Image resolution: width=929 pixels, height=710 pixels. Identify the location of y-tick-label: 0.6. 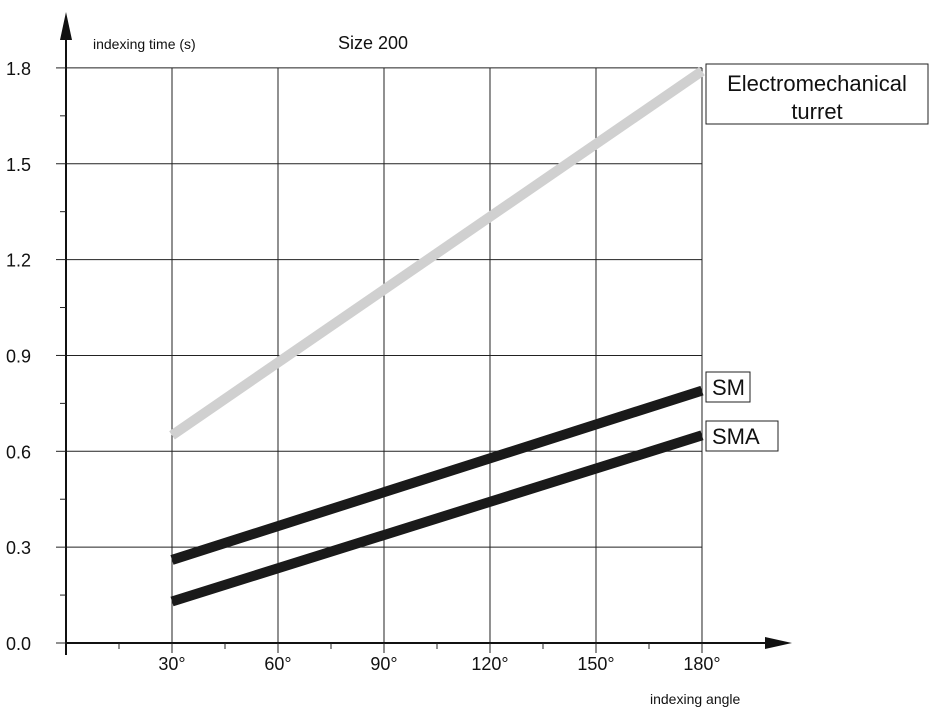
(18, 452).